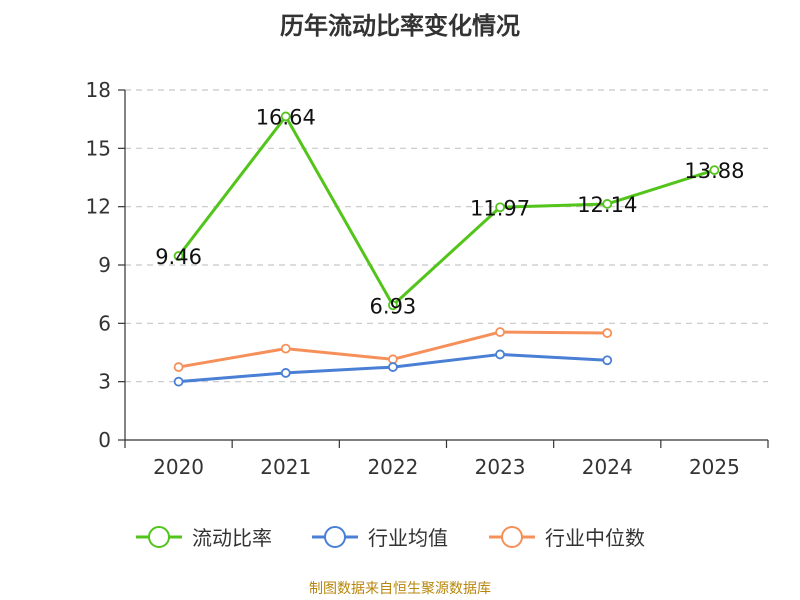  I want to click on x-tick-label: 2020, so click(178, 467).